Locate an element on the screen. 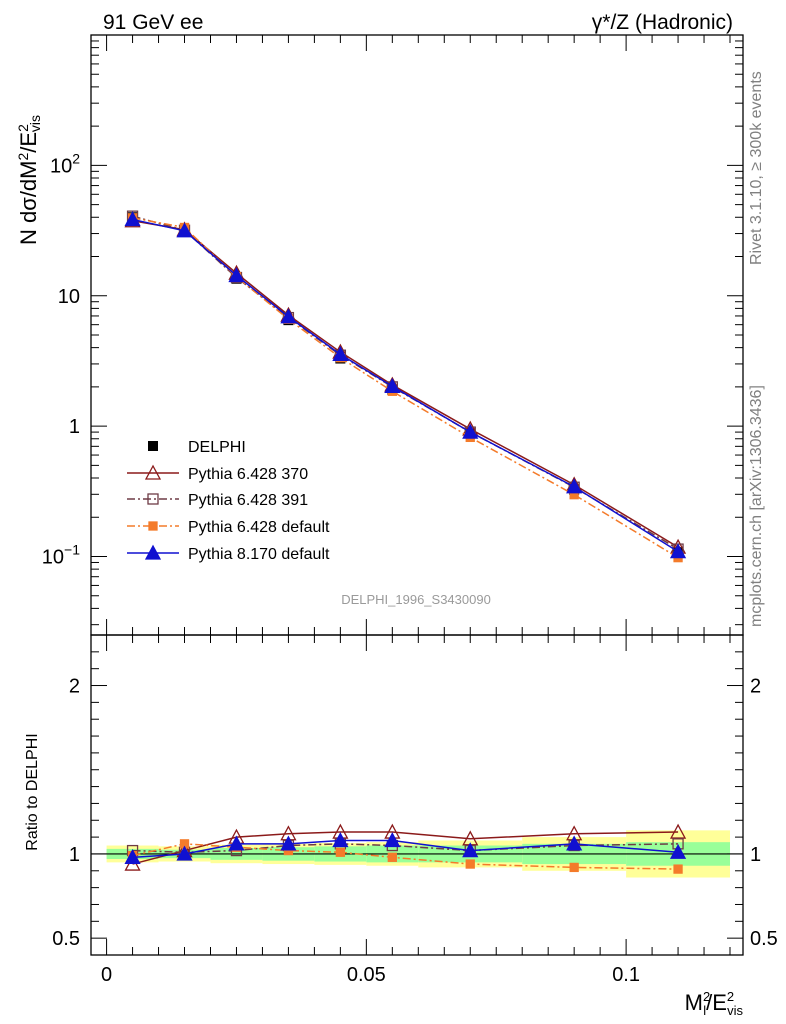 The image size is (786, 1024). svg-text: N dσ/dM2/E2vis is located at coordinates (29, 180).